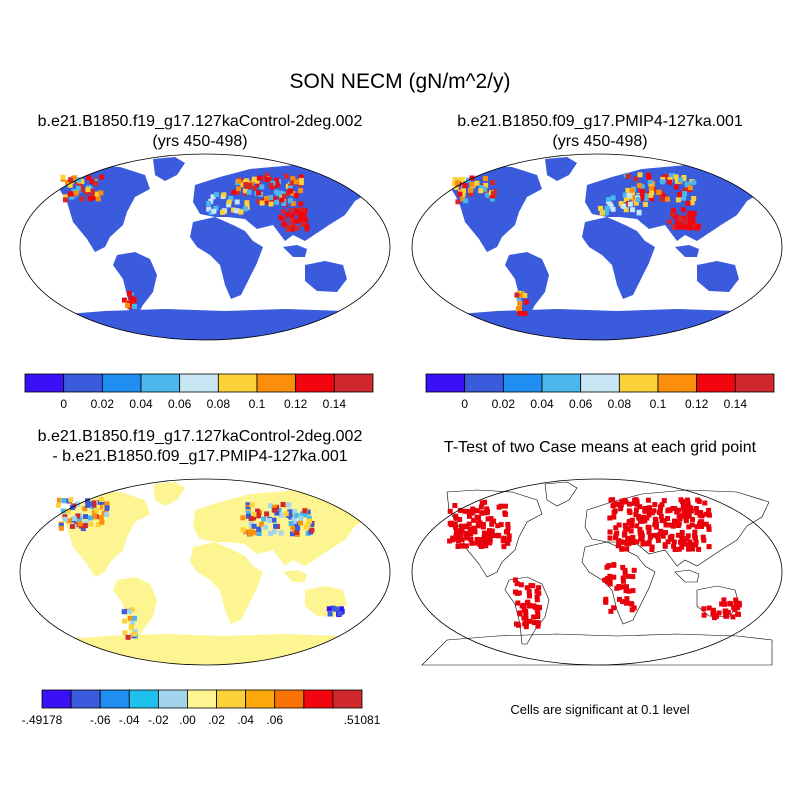 The image size is (800, 800). What do you see at coordinates (201, 708) in the screenshot?
I see `colorbar-diff: -.49178 -.06 -.04 -.02 .00 .02 .04 .06 .51081` at bounding box center [201, 708].